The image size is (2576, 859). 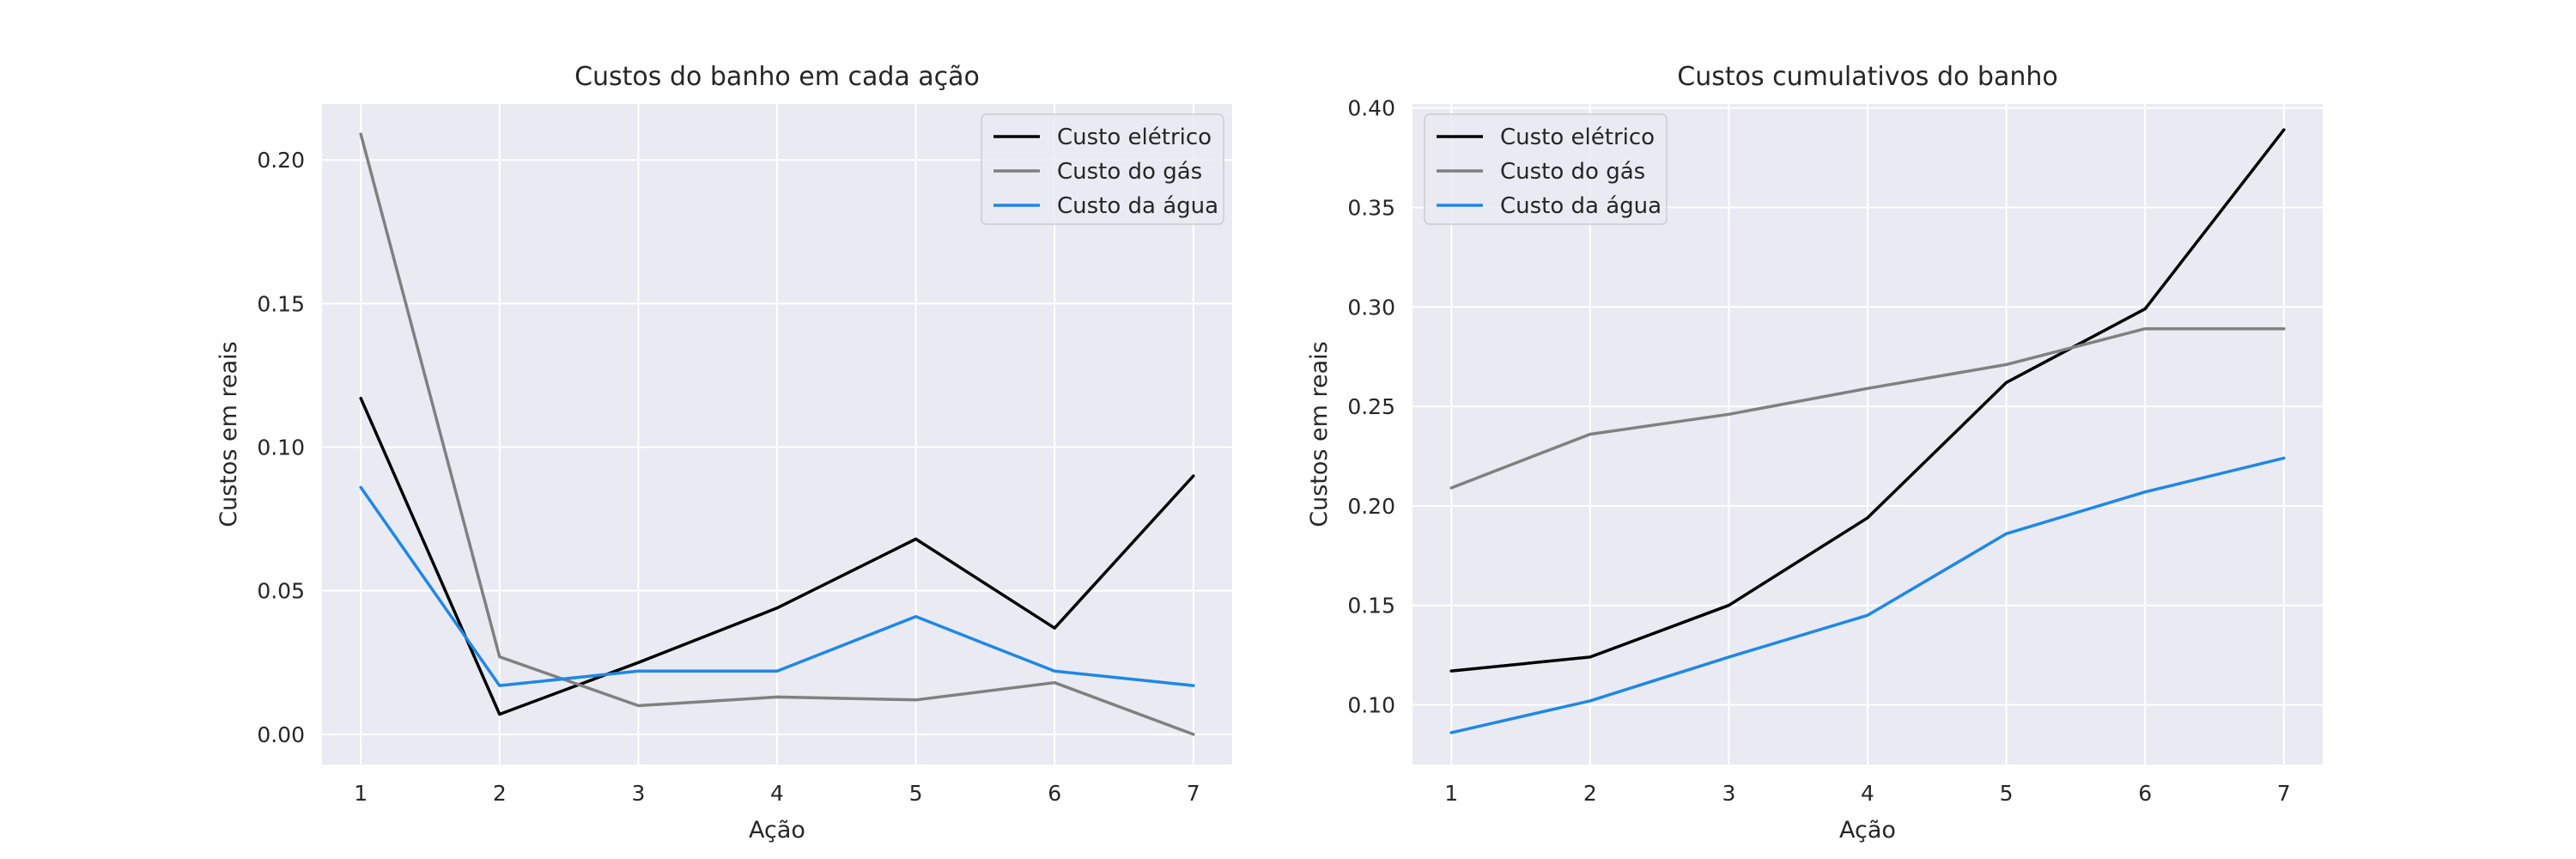 What do you see at coordinates (281, 735) in the screenshot?
I see `y-tick-label: 0.00` at bounding box center [281, 735].